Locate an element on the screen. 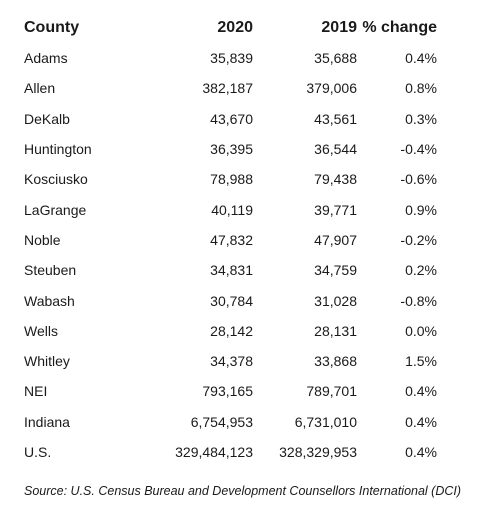  cell-2020: 36,395 is located at coordinates (231, 149).